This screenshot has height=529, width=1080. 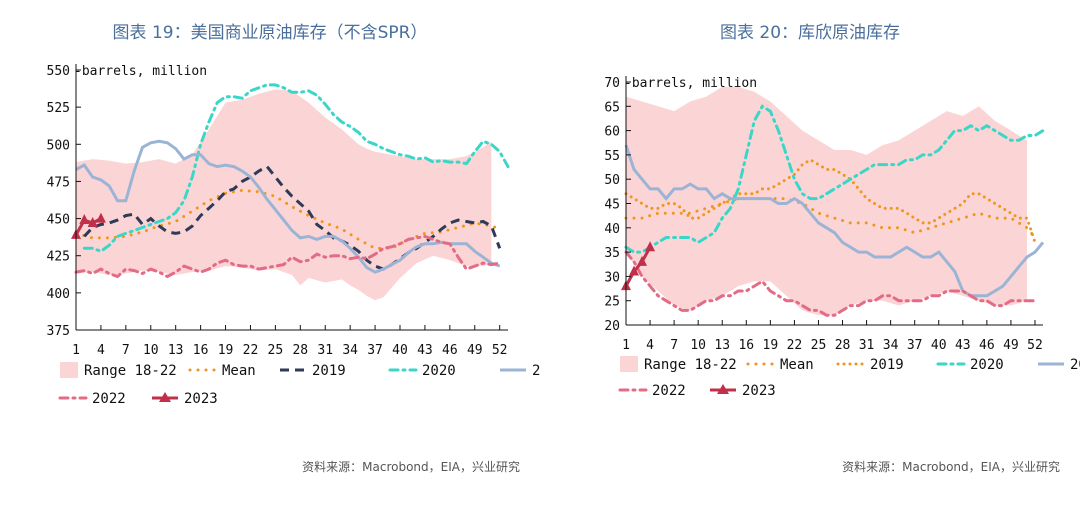 I want to click on y-tick-label: 35, so click(x=612, y=253).